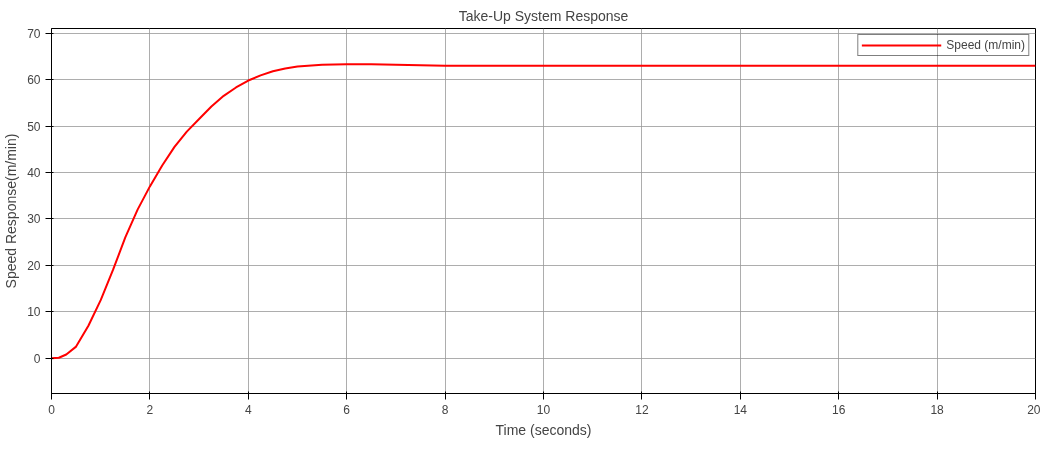  Describe the element at coordinates (1034, 409) in the screenshot. I see `x-tick-label: 20` at that location.